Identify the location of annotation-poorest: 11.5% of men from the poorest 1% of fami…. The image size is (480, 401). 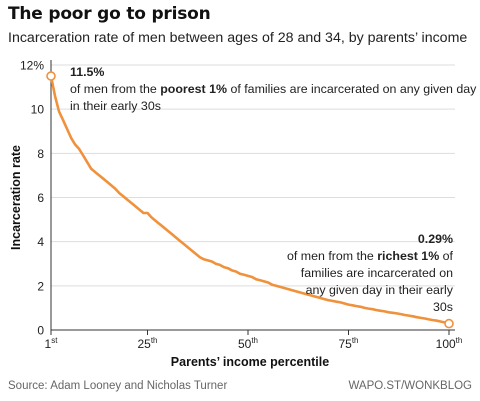
(275, 89).